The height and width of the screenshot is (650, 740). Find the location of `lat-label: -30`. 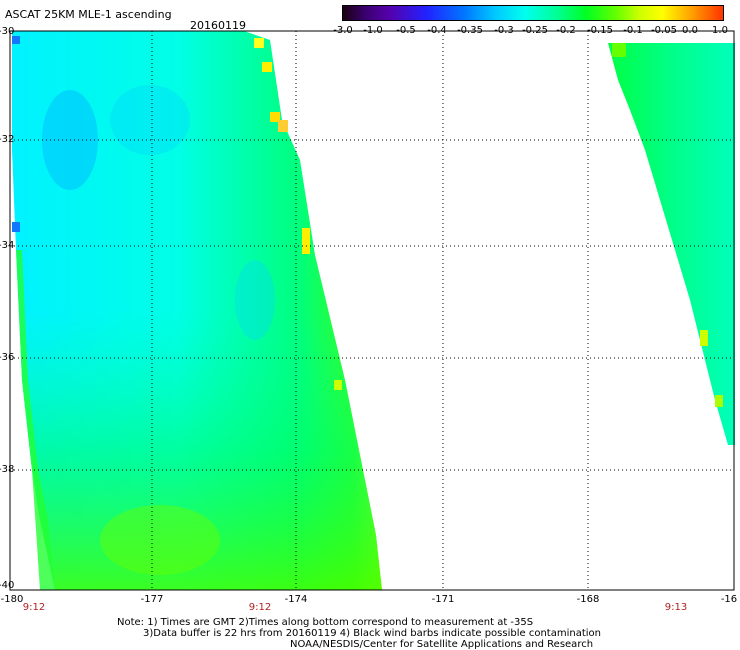

lat-label: -30 is located at coordinates (7, 31).